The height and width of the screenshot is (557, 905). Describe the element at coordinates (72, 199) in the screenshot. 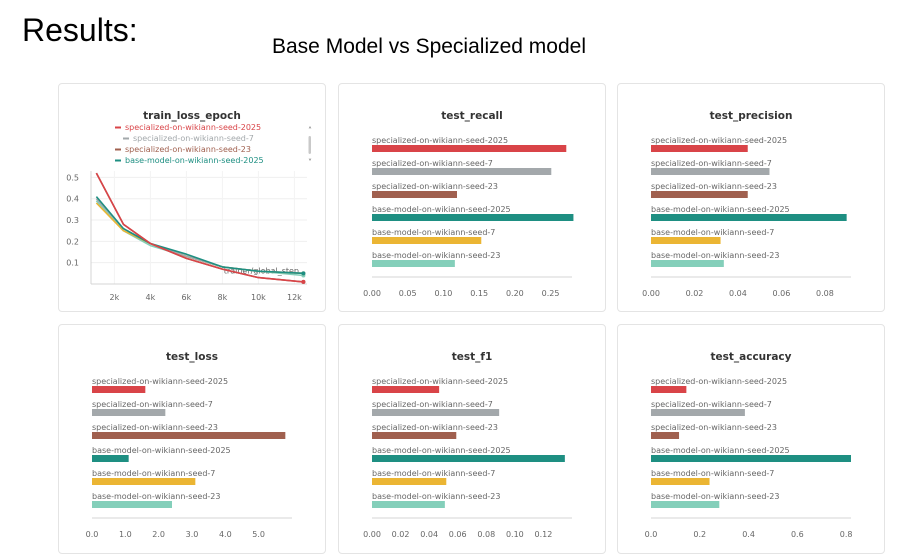

I see `y-tick-label: 0.4` at that location.